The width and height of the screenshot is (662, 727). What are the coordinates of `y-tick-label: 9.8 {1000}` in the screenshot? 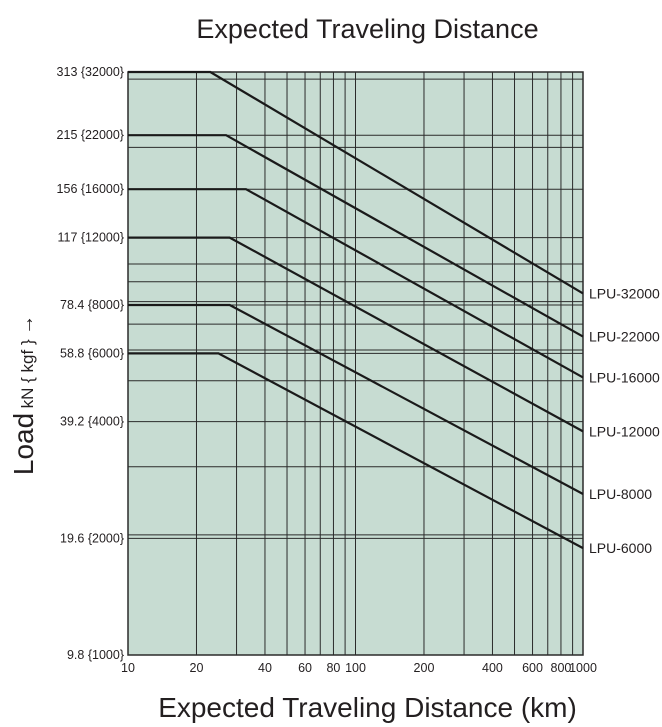 It's located at (95, 655).